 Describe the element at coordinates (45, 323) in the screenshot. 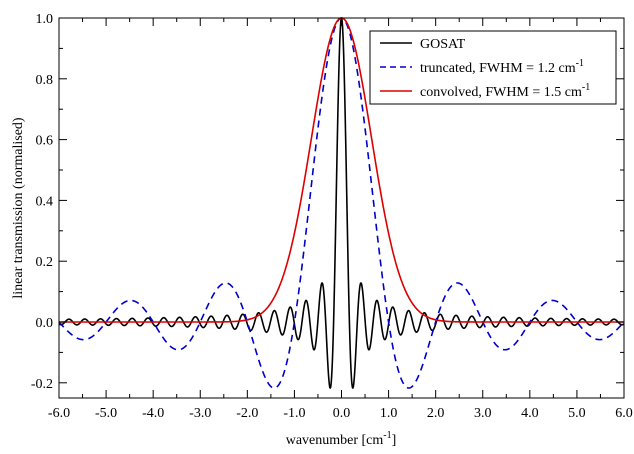

I see `y-tick-label: 0.0` at that location.